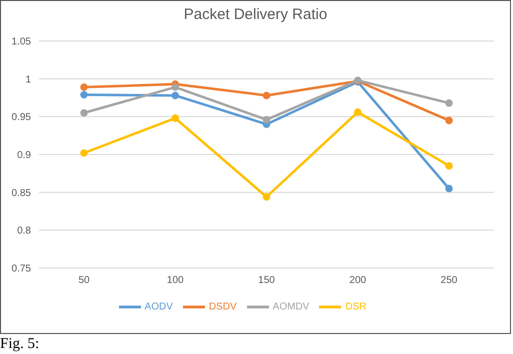 Image resolution: width=513 pixels, height=354 pixels. What do you see at coordinates (355, 307) in the screenshot?
I see `legend-label: DSR` at bounding box center [355, 307].